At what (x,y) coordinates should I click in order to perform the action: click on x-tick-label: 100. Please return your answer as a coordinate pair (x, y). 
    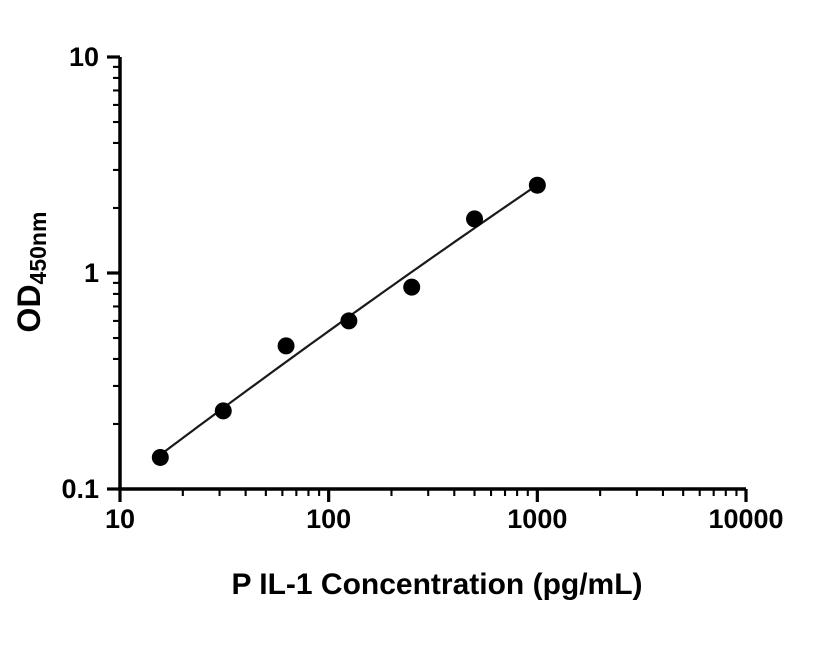
    Looking at the image, I should click on (328, 519).